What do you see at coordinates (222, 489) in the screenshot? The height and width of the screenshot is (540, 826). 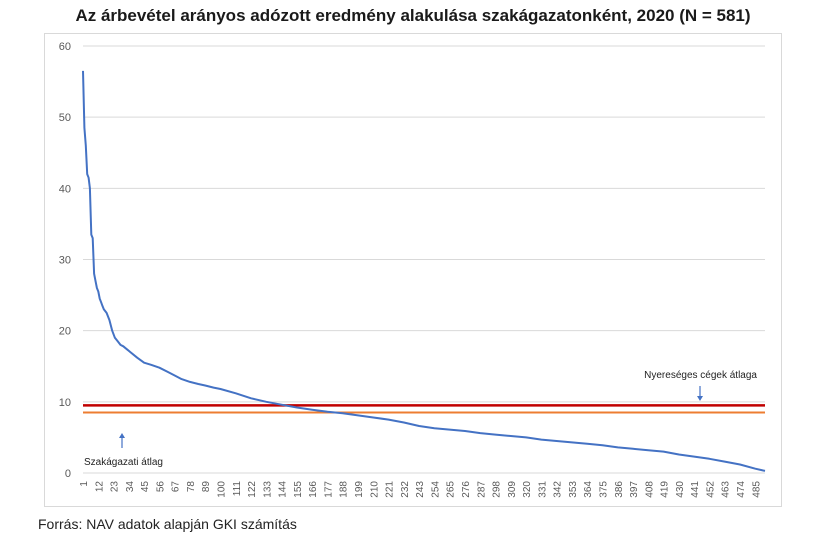 I see `x-tick-label: 100` at bounding box center [222, 489].